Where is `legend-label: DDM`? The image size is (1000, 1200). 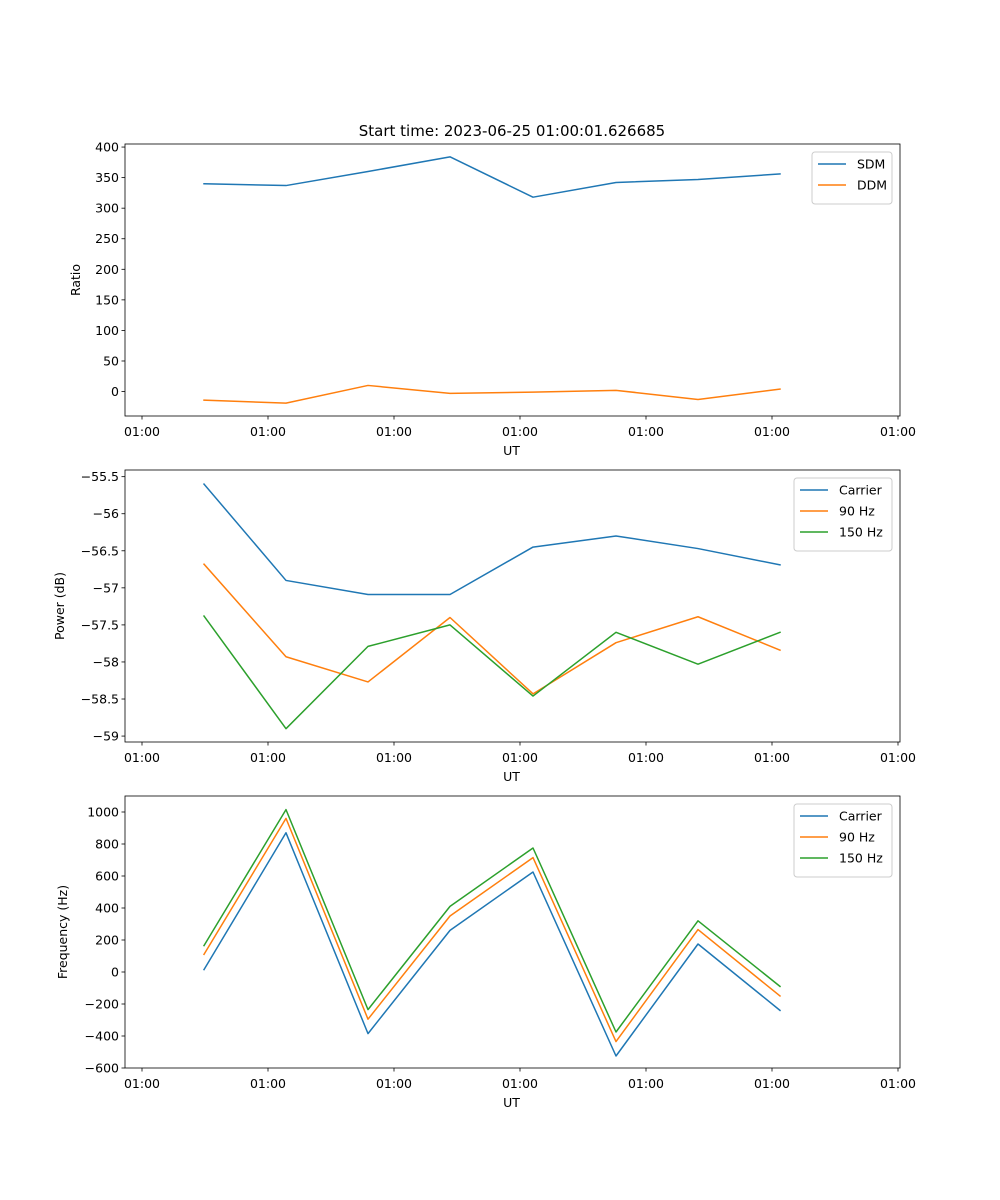 legend-label: DDM is located at coordinates (872, 185).